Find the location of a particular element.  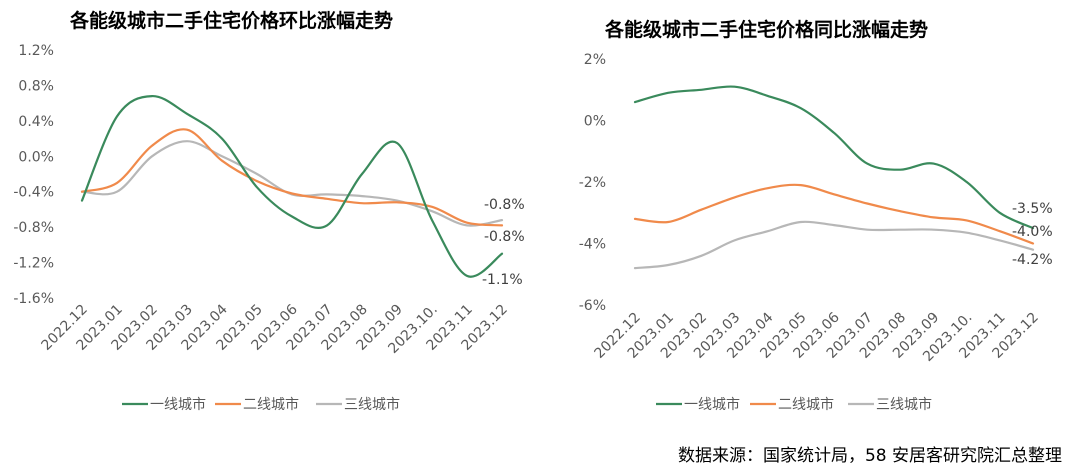

series-line-2-right is located at coordinates (834, 214).